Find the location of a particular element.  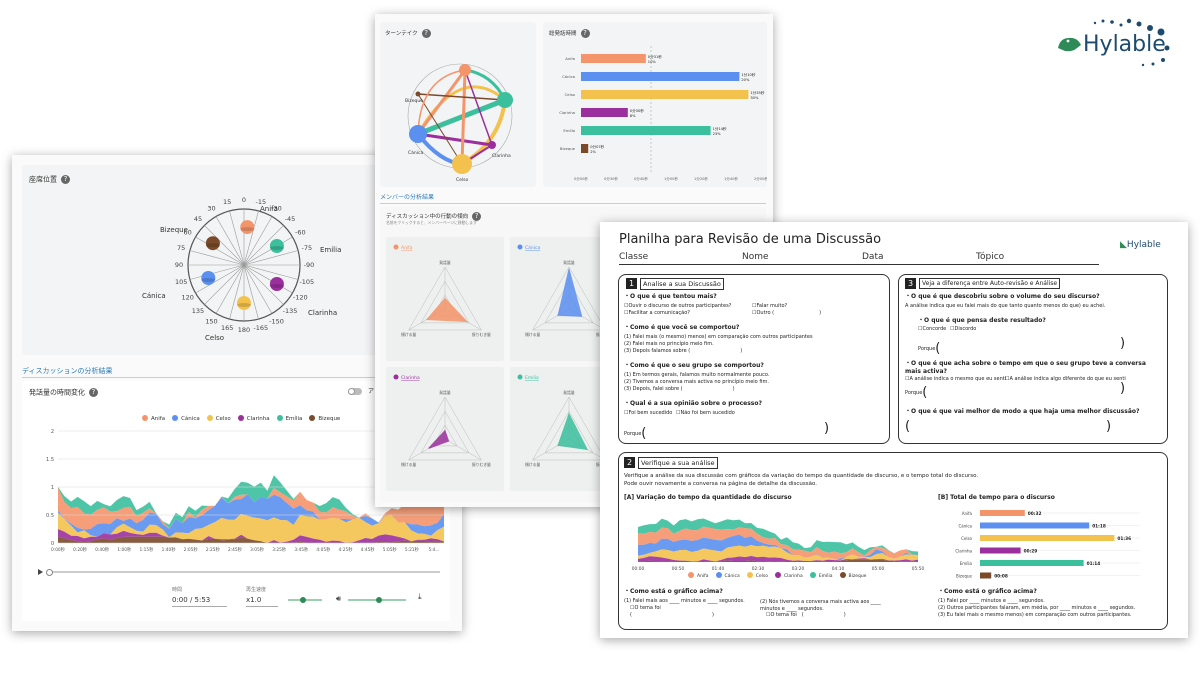

legend-item: Clarinha is located at coordinates (253, 418).